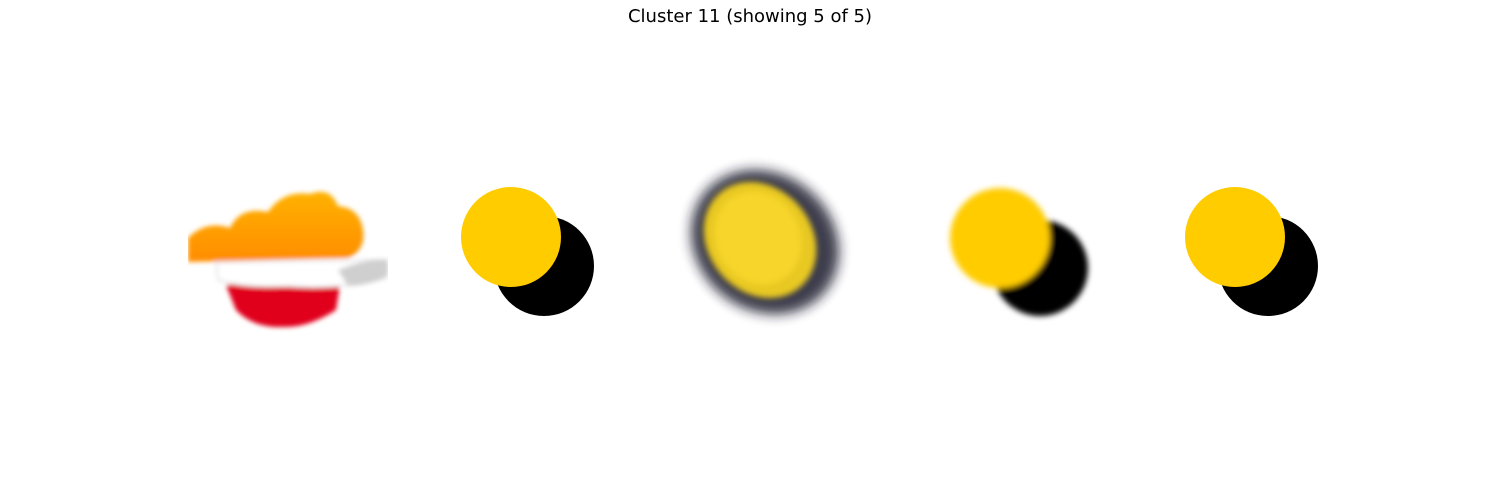 The height and width of the screenshot is (500, 1500). Describe the element at coordinates (750, 16) in the screenshot. I see `figure-title: Cluster 11 (showing 5 of 5)` at that location.